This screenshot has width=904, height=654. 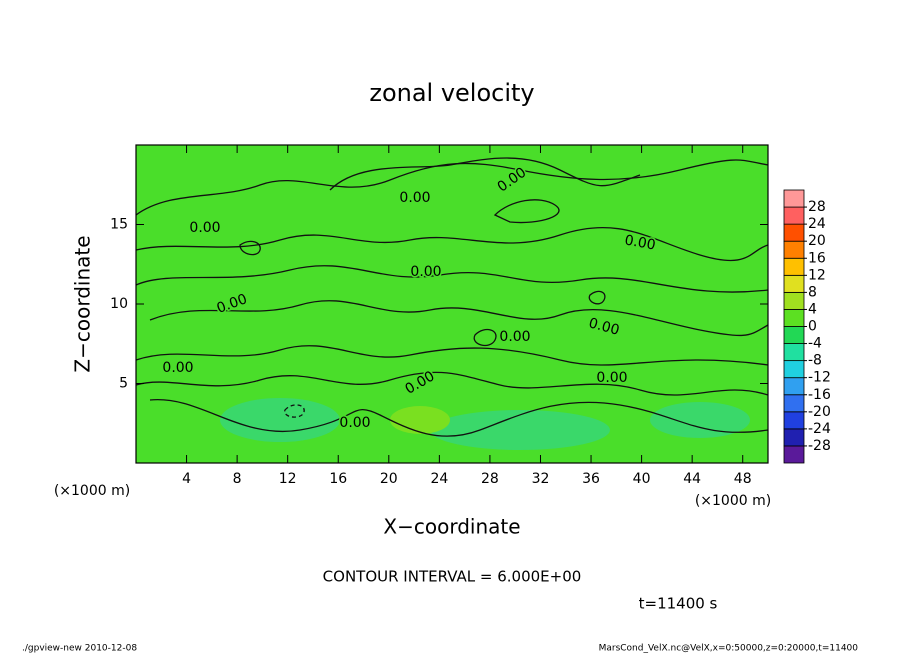 What do you see at coordinates (591, 479) in the screenshot?
I see `x-tick-label: 36` at bounding box center [591, 479].